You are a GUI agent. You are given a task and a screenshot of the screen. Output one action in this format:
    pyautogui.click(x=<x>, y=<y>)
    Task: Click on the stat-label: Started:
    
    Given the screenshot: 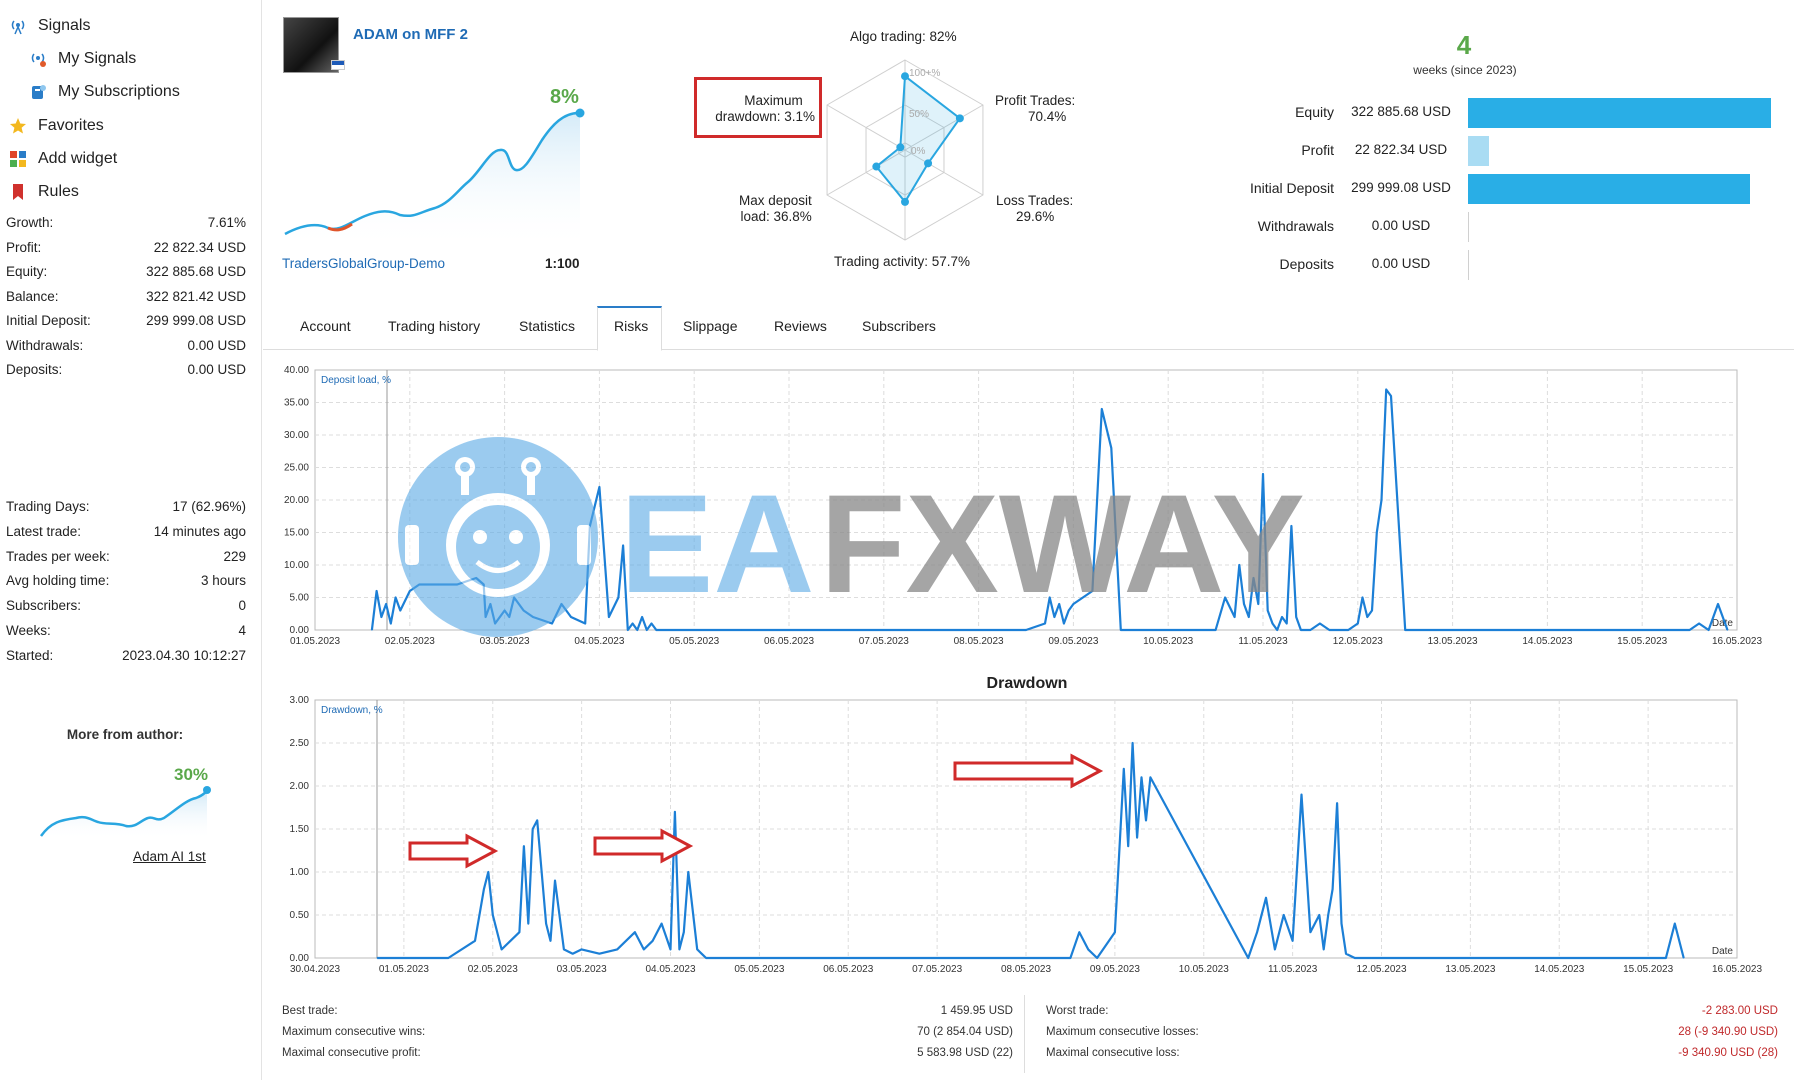 What is the action you would take?
    pyautogui.click(x=30, y=655)
    